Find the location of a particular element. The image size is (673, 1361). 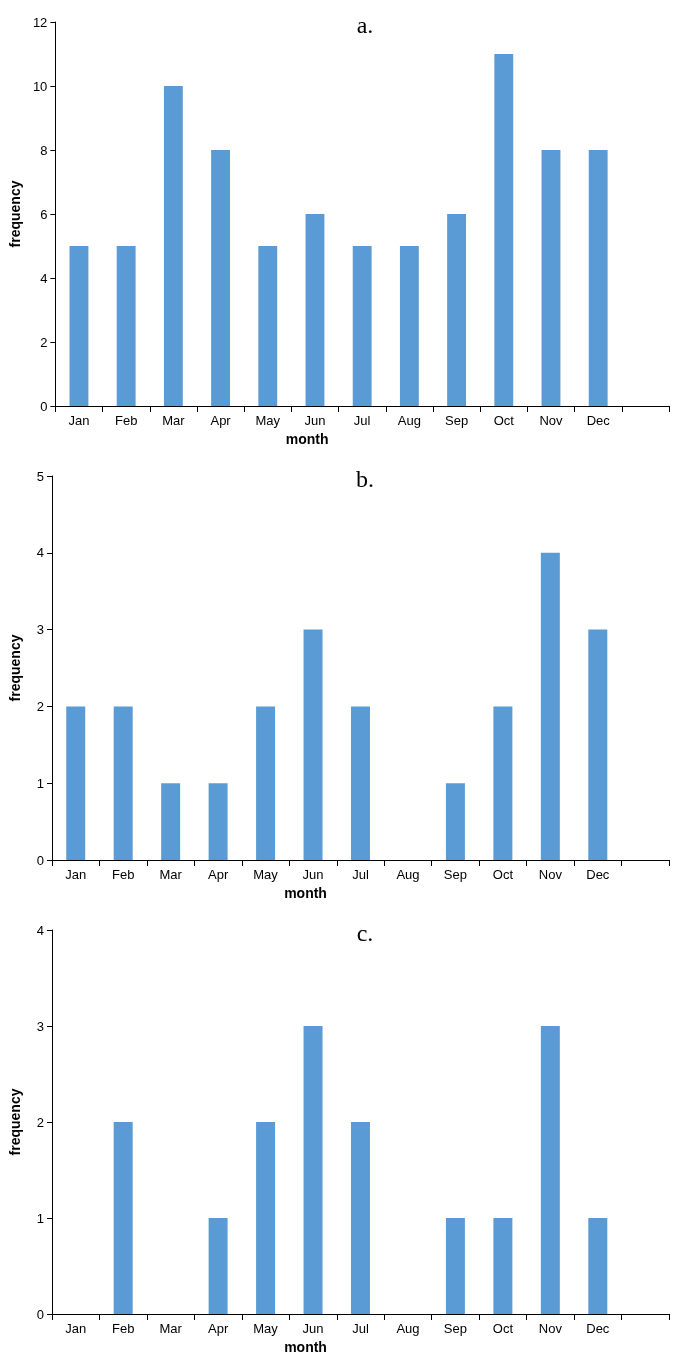

y-tick-label: 8 is located at coordinates (44, 150).